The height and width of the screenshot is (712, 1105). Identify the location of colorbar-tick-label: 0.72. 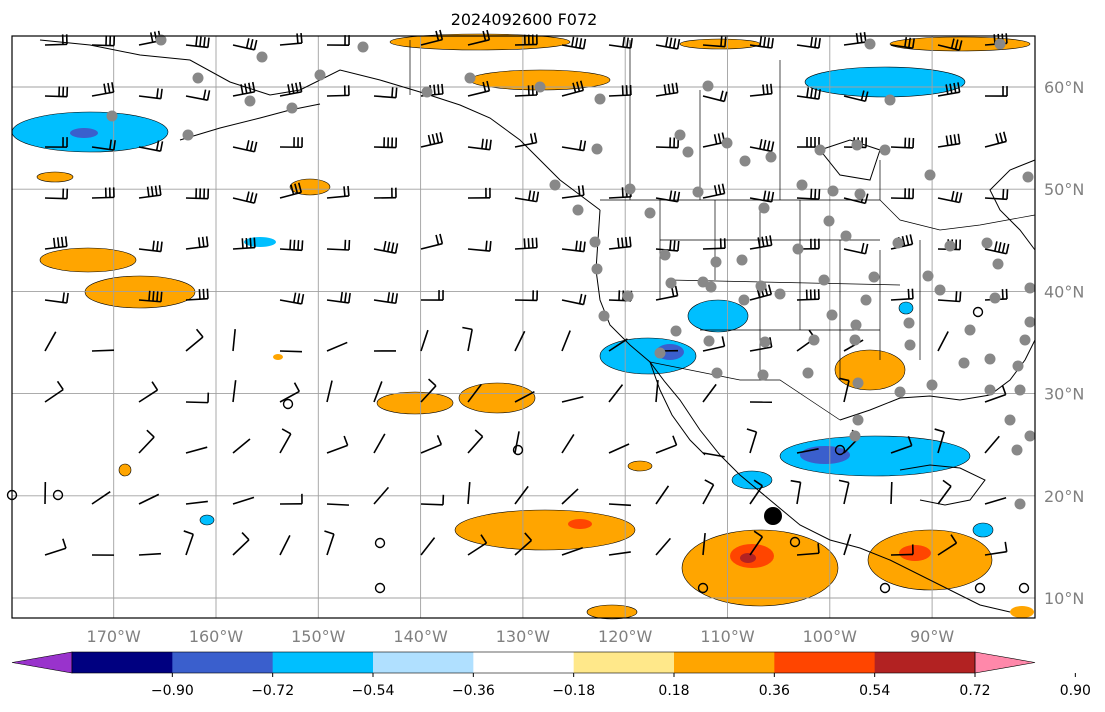
(974, 691).